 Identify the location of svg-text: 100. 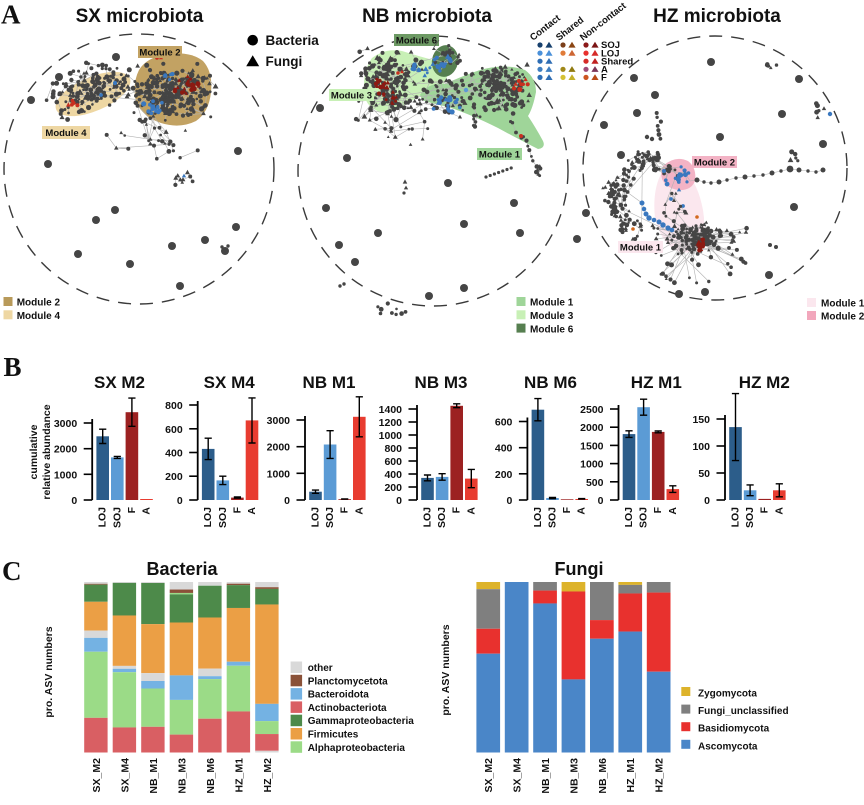
(701, 447).